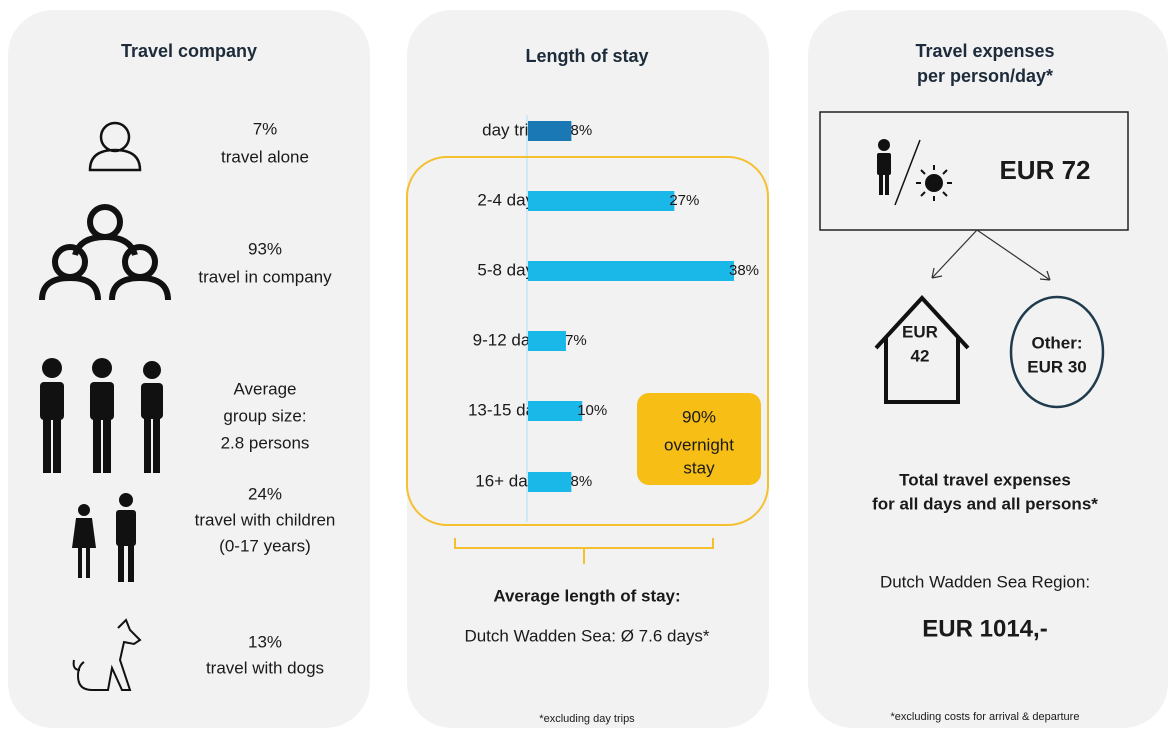  I want to click on per-day: EUR 72, so click(1044, 170).